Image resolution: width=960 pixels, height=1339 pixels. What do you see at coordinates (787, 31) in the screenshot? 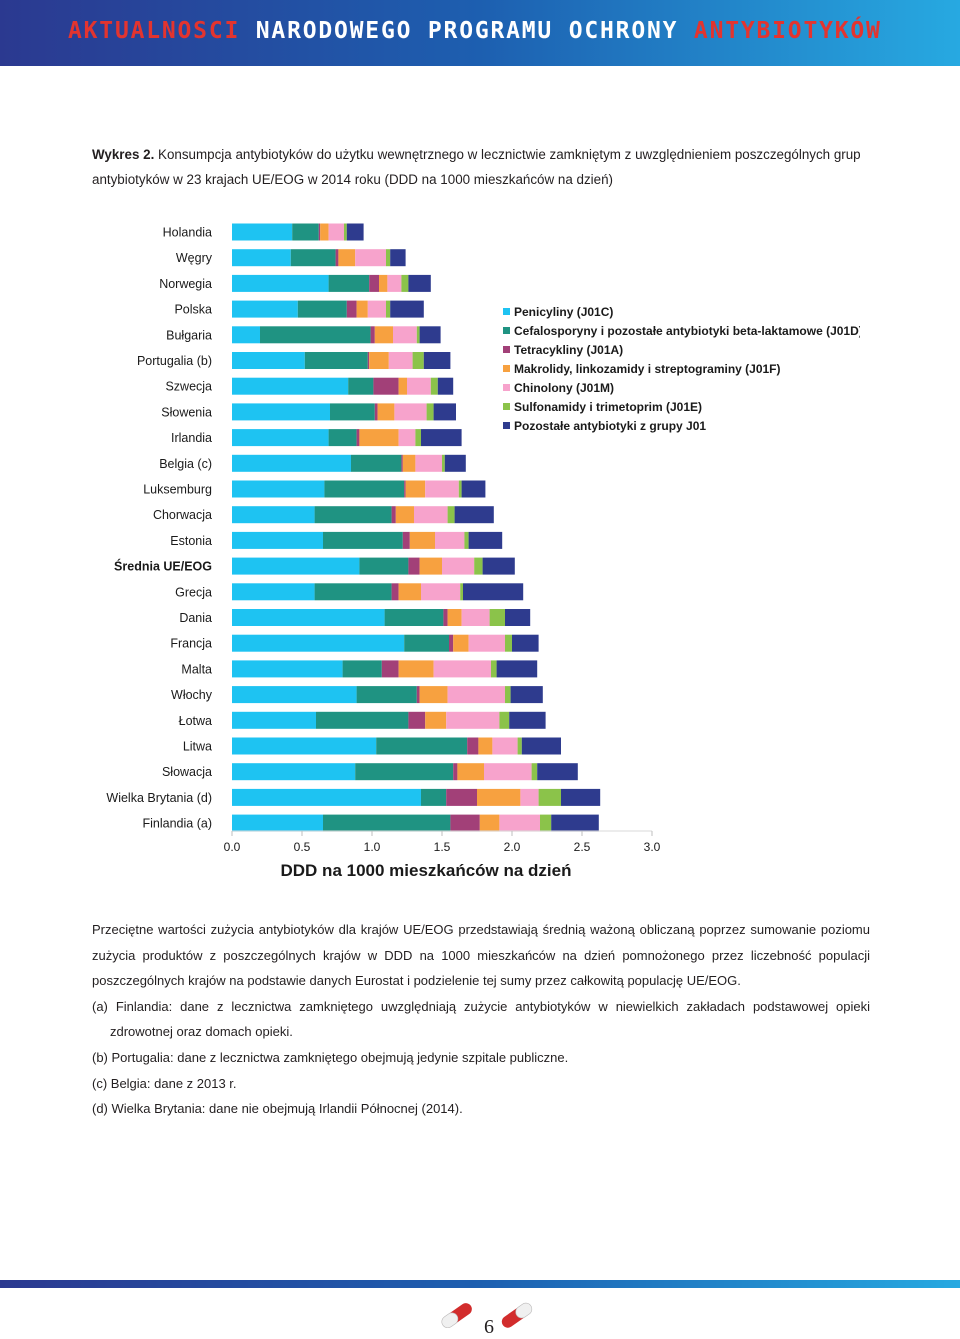
I see `header-title-part3: ANTYBIOTYKÓW` at bounding box center [787, 31].